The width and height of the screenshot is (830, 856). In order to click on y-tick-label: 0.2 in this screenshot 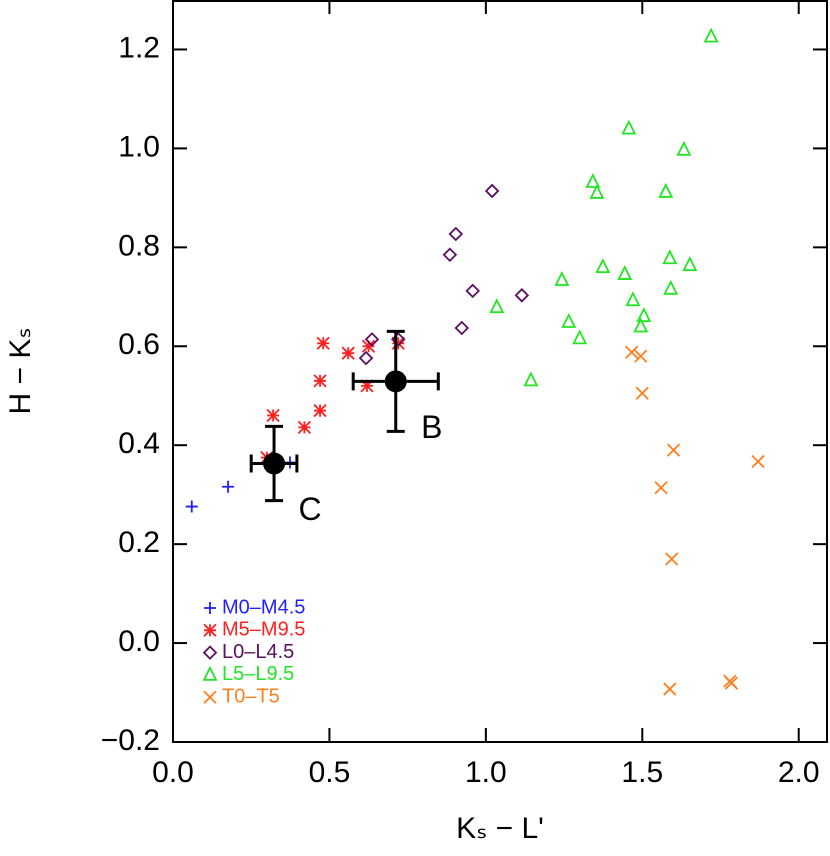, I will do `click(139, 542)`.